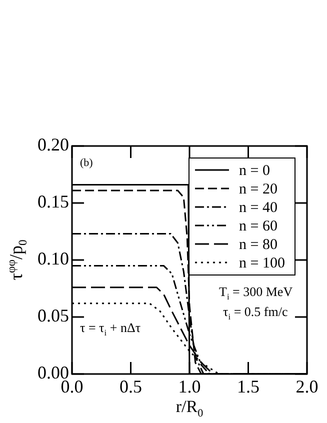  Describe the element at coordinates (258, 189) in the screenshot. I see `legend-label: n = 20` at that location.